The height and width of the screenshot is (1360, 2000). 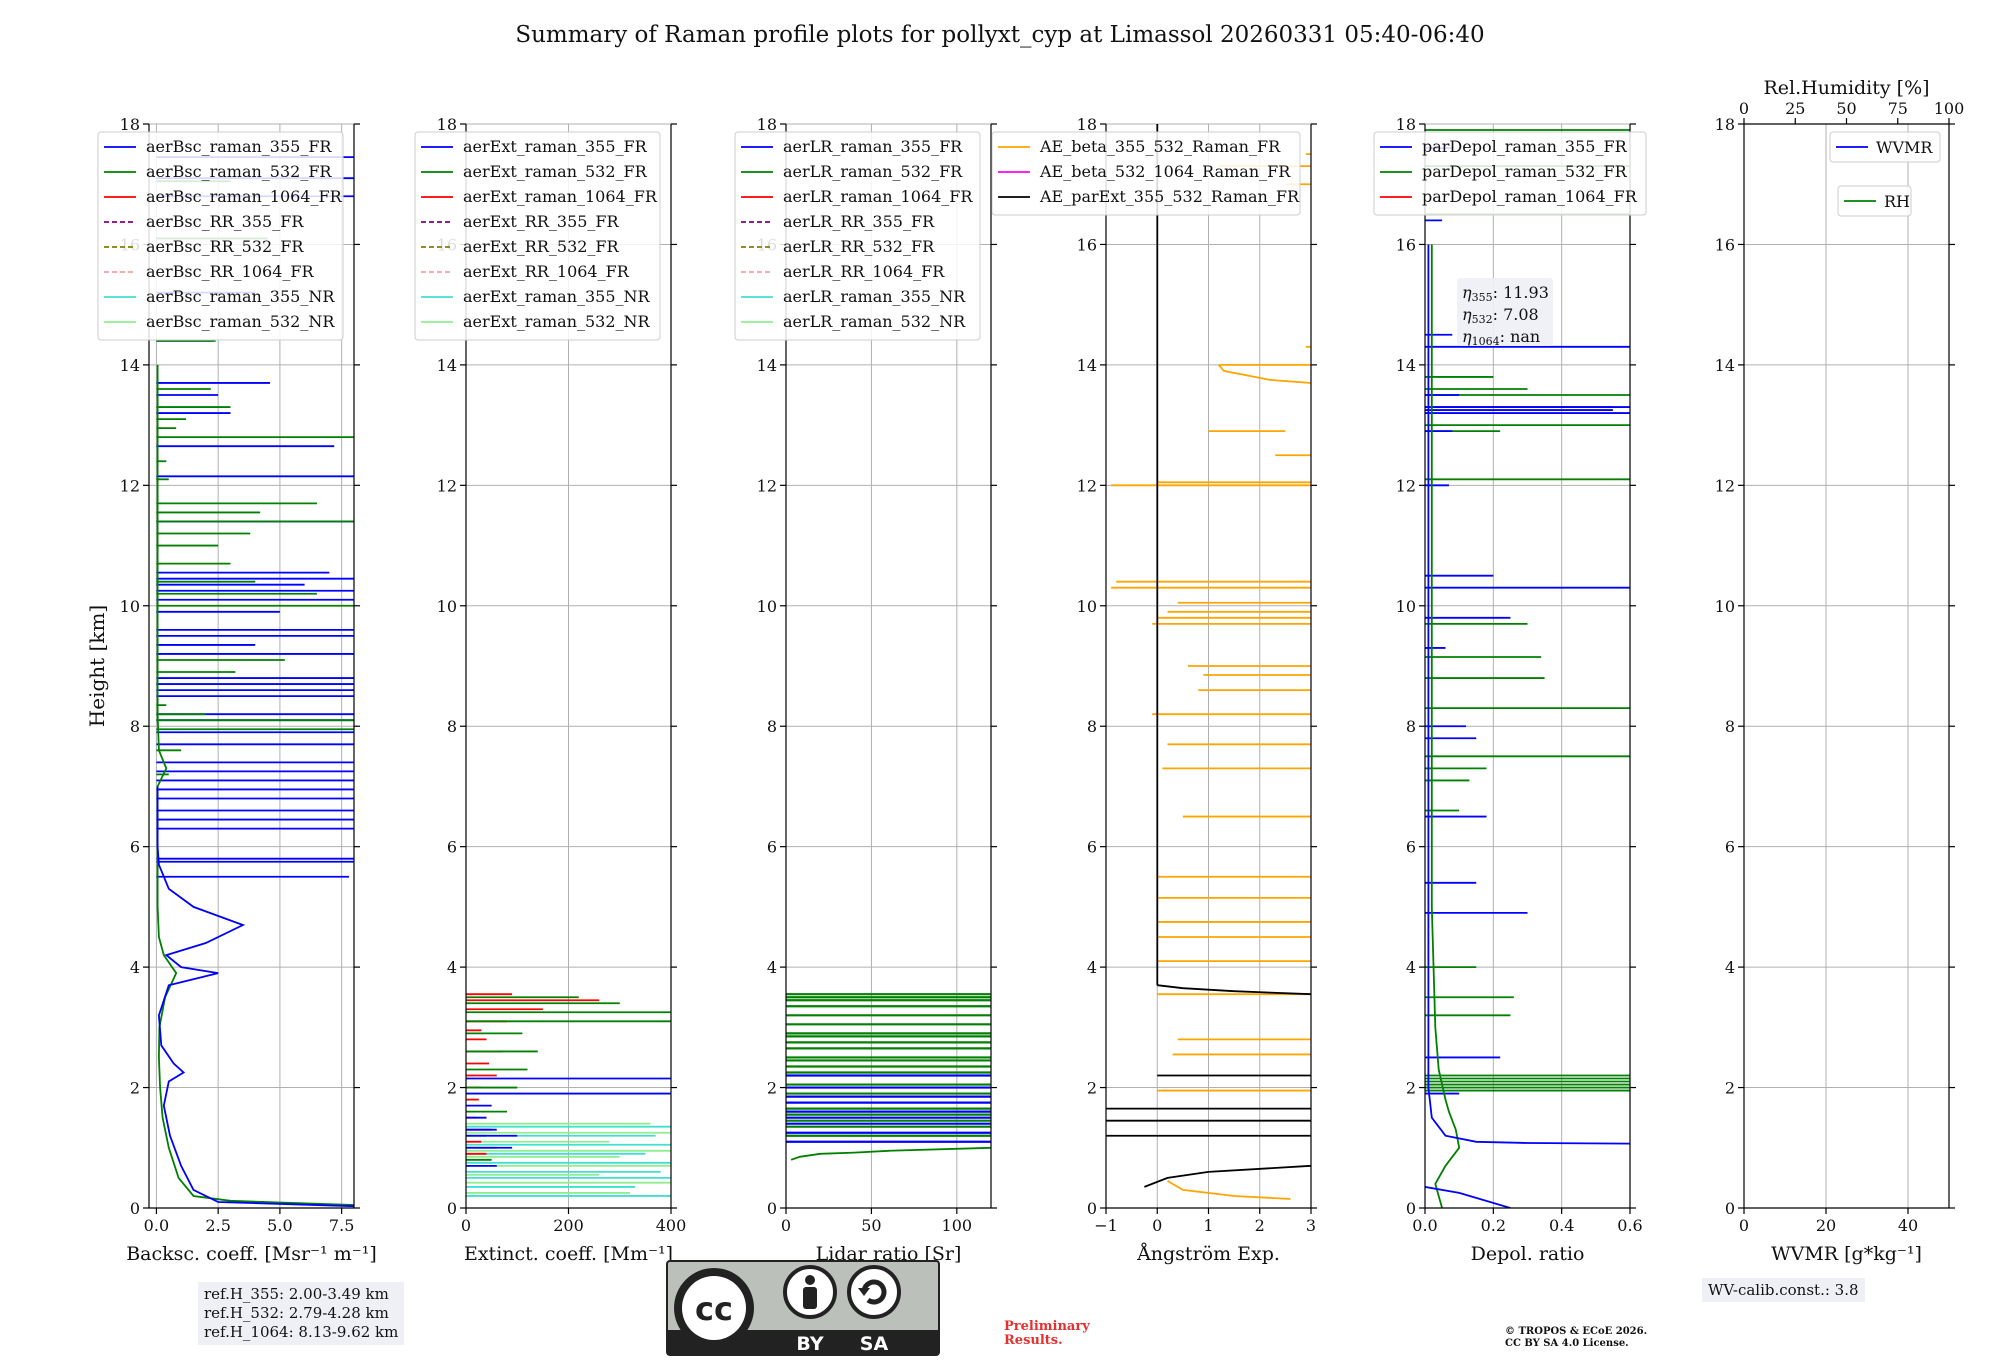 What do you see at coordinates (301, 1332) in the screenshot?
I see `ref-height-1064: ref.H_1064: 8.13-9.62 km` at bounding box center [301, 1332].